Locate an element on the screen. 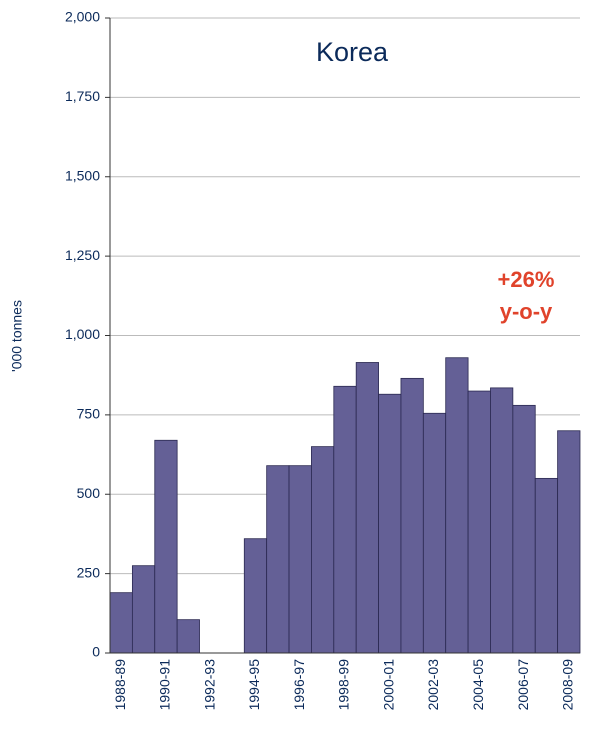 This screenshot has height=742, width=595. x-tick-label: 1992-93 is located at coordinates (209, 685).